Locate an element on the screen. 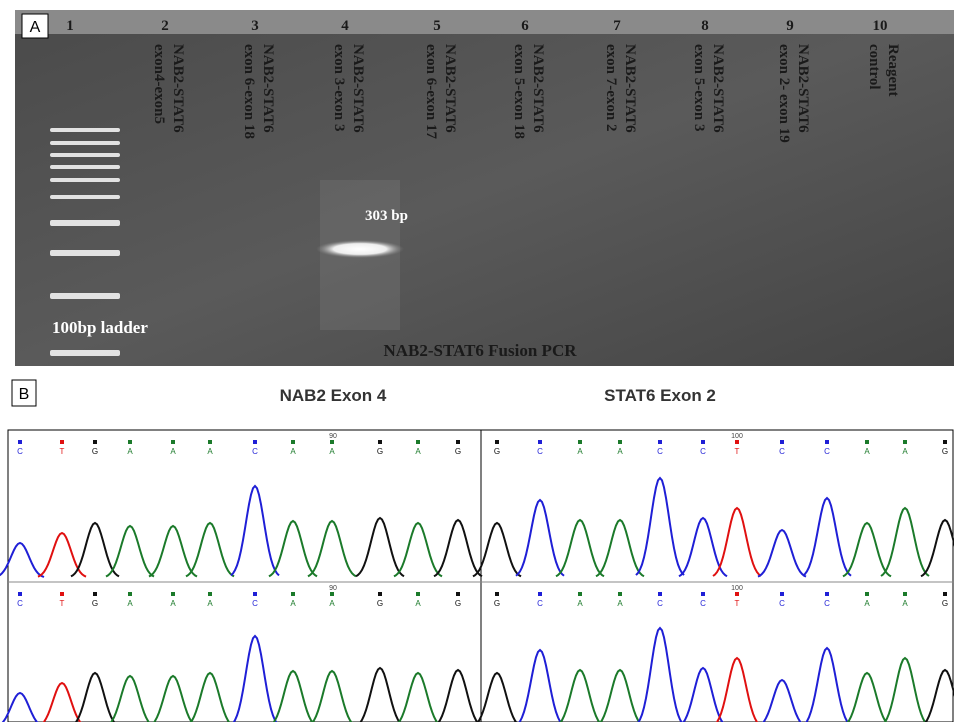 This screenshot has width=954, height=722. lane-number: 6 is located at coordinates (525, 26).